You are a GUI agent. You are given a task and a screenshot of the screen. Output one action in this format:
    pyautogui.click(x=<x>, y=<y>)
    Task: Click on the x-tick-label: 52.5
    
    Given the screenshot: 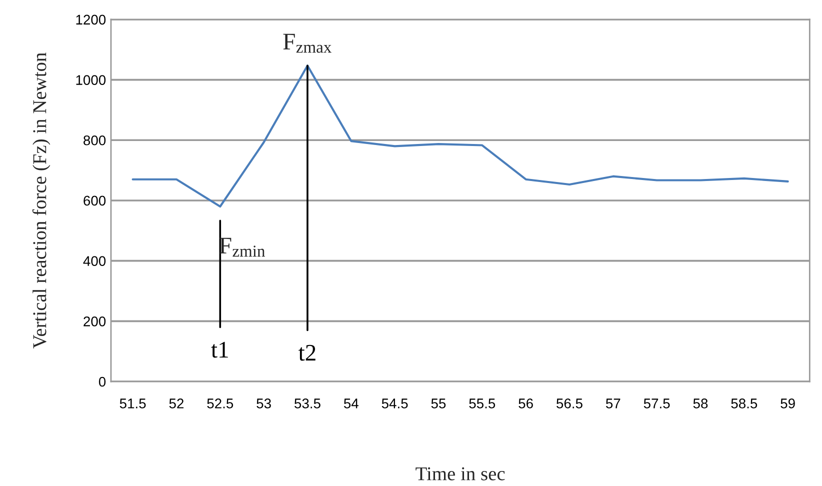 What is the action you would take?
    pyautogui.click(x=220, y=403)
    